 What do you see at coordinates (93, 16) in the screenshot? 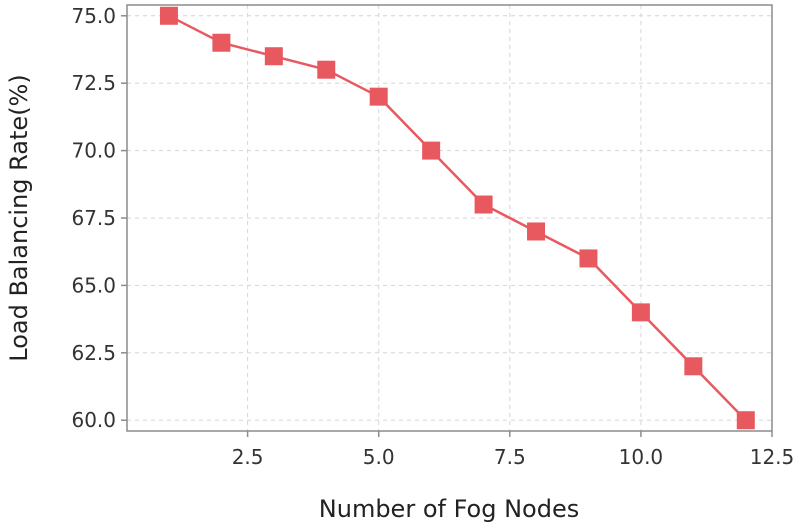
I see `y-tick-label: 75.0` at bounding box center [93, 16].